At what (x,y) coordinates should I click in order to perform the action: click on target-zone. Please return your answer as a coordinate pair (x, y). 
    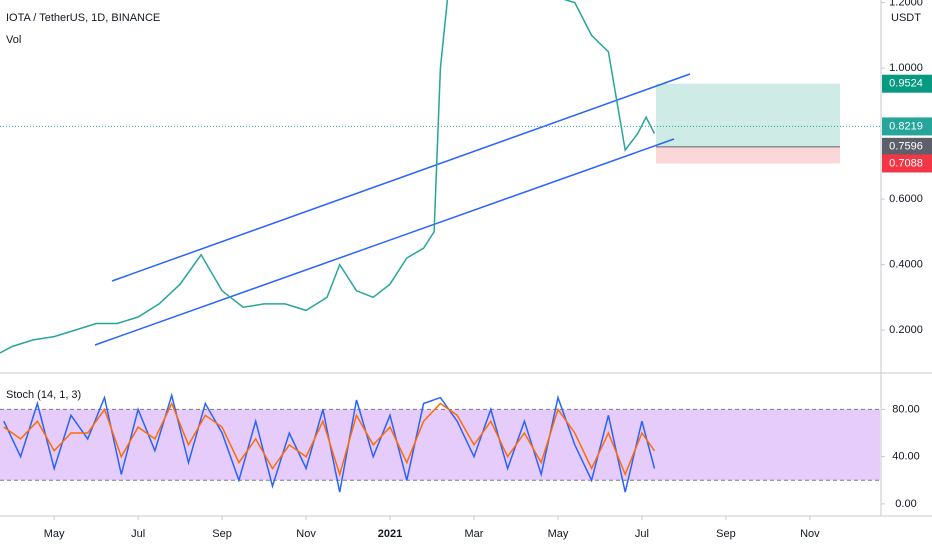
    Looking at the image, I should click on (748, 115).